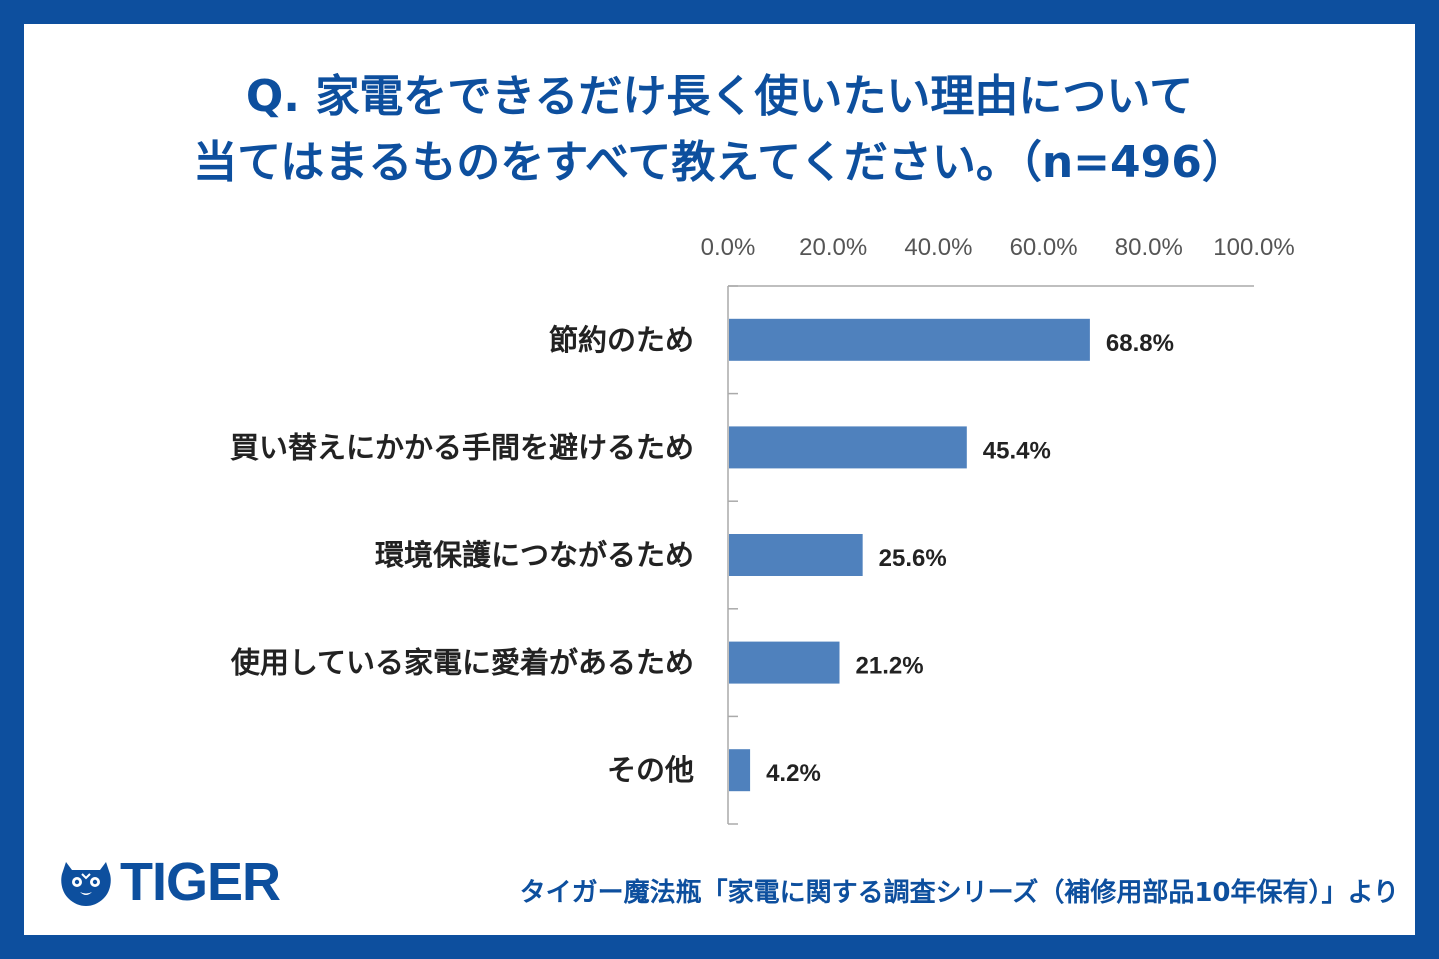  Describe the element at coordinates (650, 770) in the screenshot. I see `category-label: その他` at that location.